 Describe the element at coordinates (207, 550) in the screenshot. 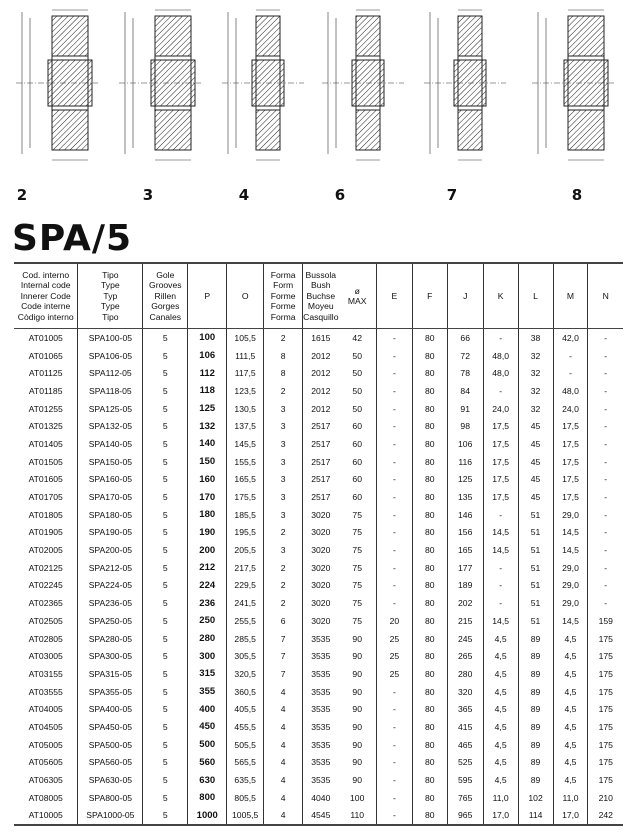

I see `table-cell: 200` at that location.